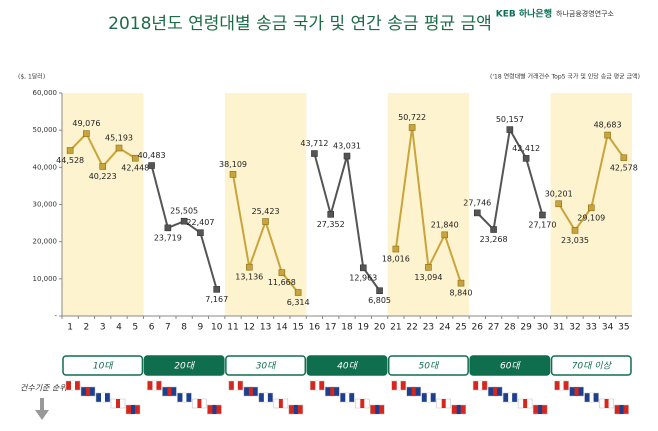 The height and width of the screenshot is (431, 658). I want to click on x-tick-label: 9, so click(201, 328).